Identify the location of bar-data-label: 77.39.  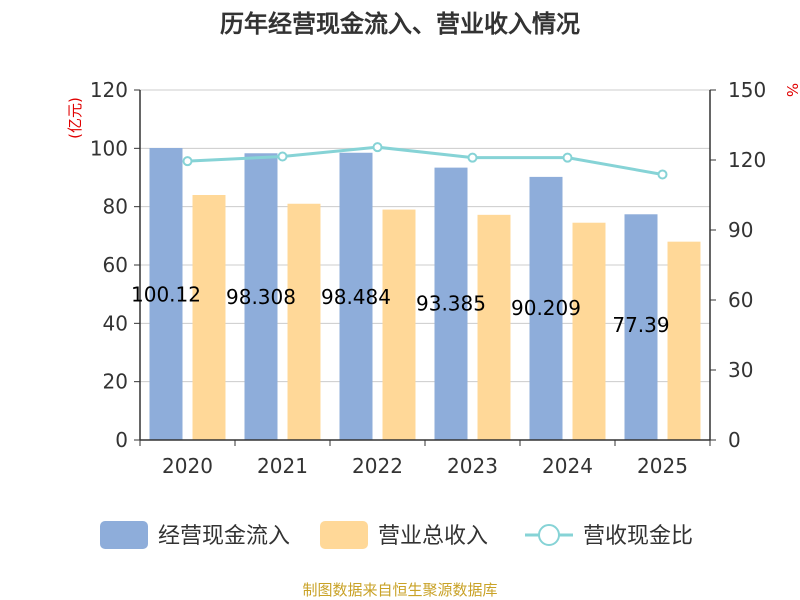
(640, 325).